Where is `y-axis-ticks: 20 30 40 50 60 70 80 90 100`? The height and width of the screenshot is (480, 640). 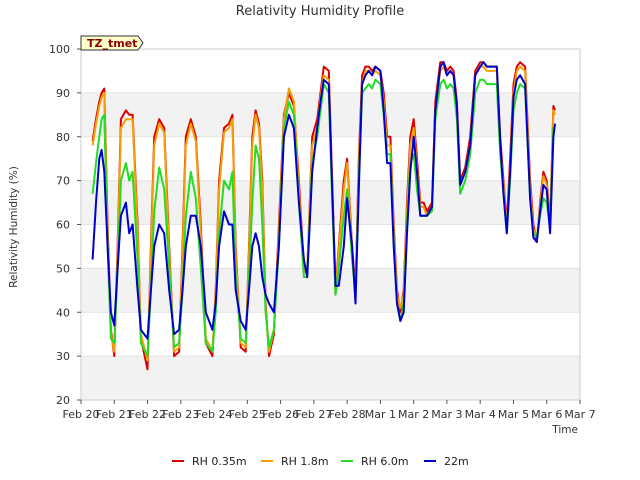
y-axis-ticks: 20 30 40 50 60 70 80 90 100 is located at coordinates (65, 225).